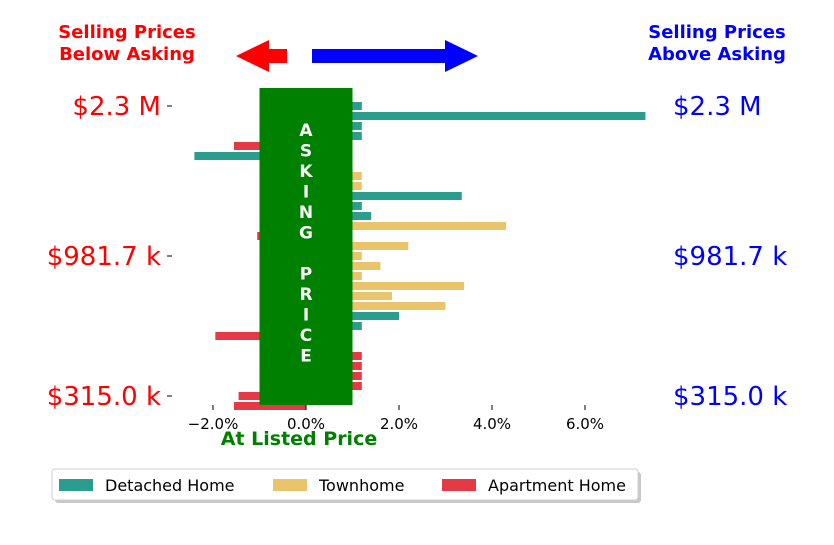 The height and width of the screenshot is (545, 834). I want to click on x-axis: −2.0% 0.0% 2.0% 4.0% 6.0%, so click(396, 419).